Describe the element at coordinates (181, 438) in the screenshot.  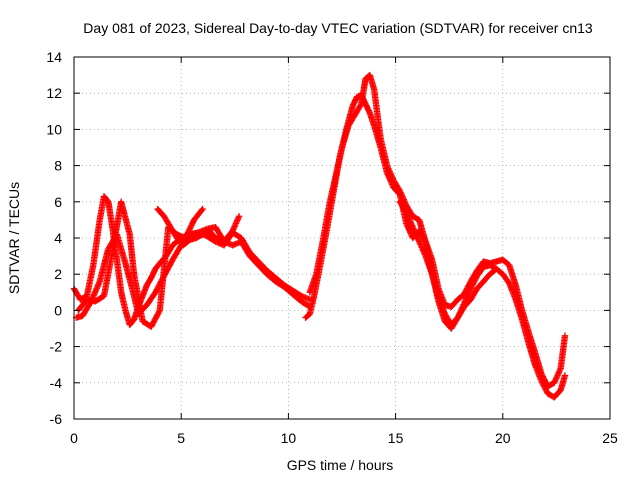
I see `x-tick-label: 5` at that location.